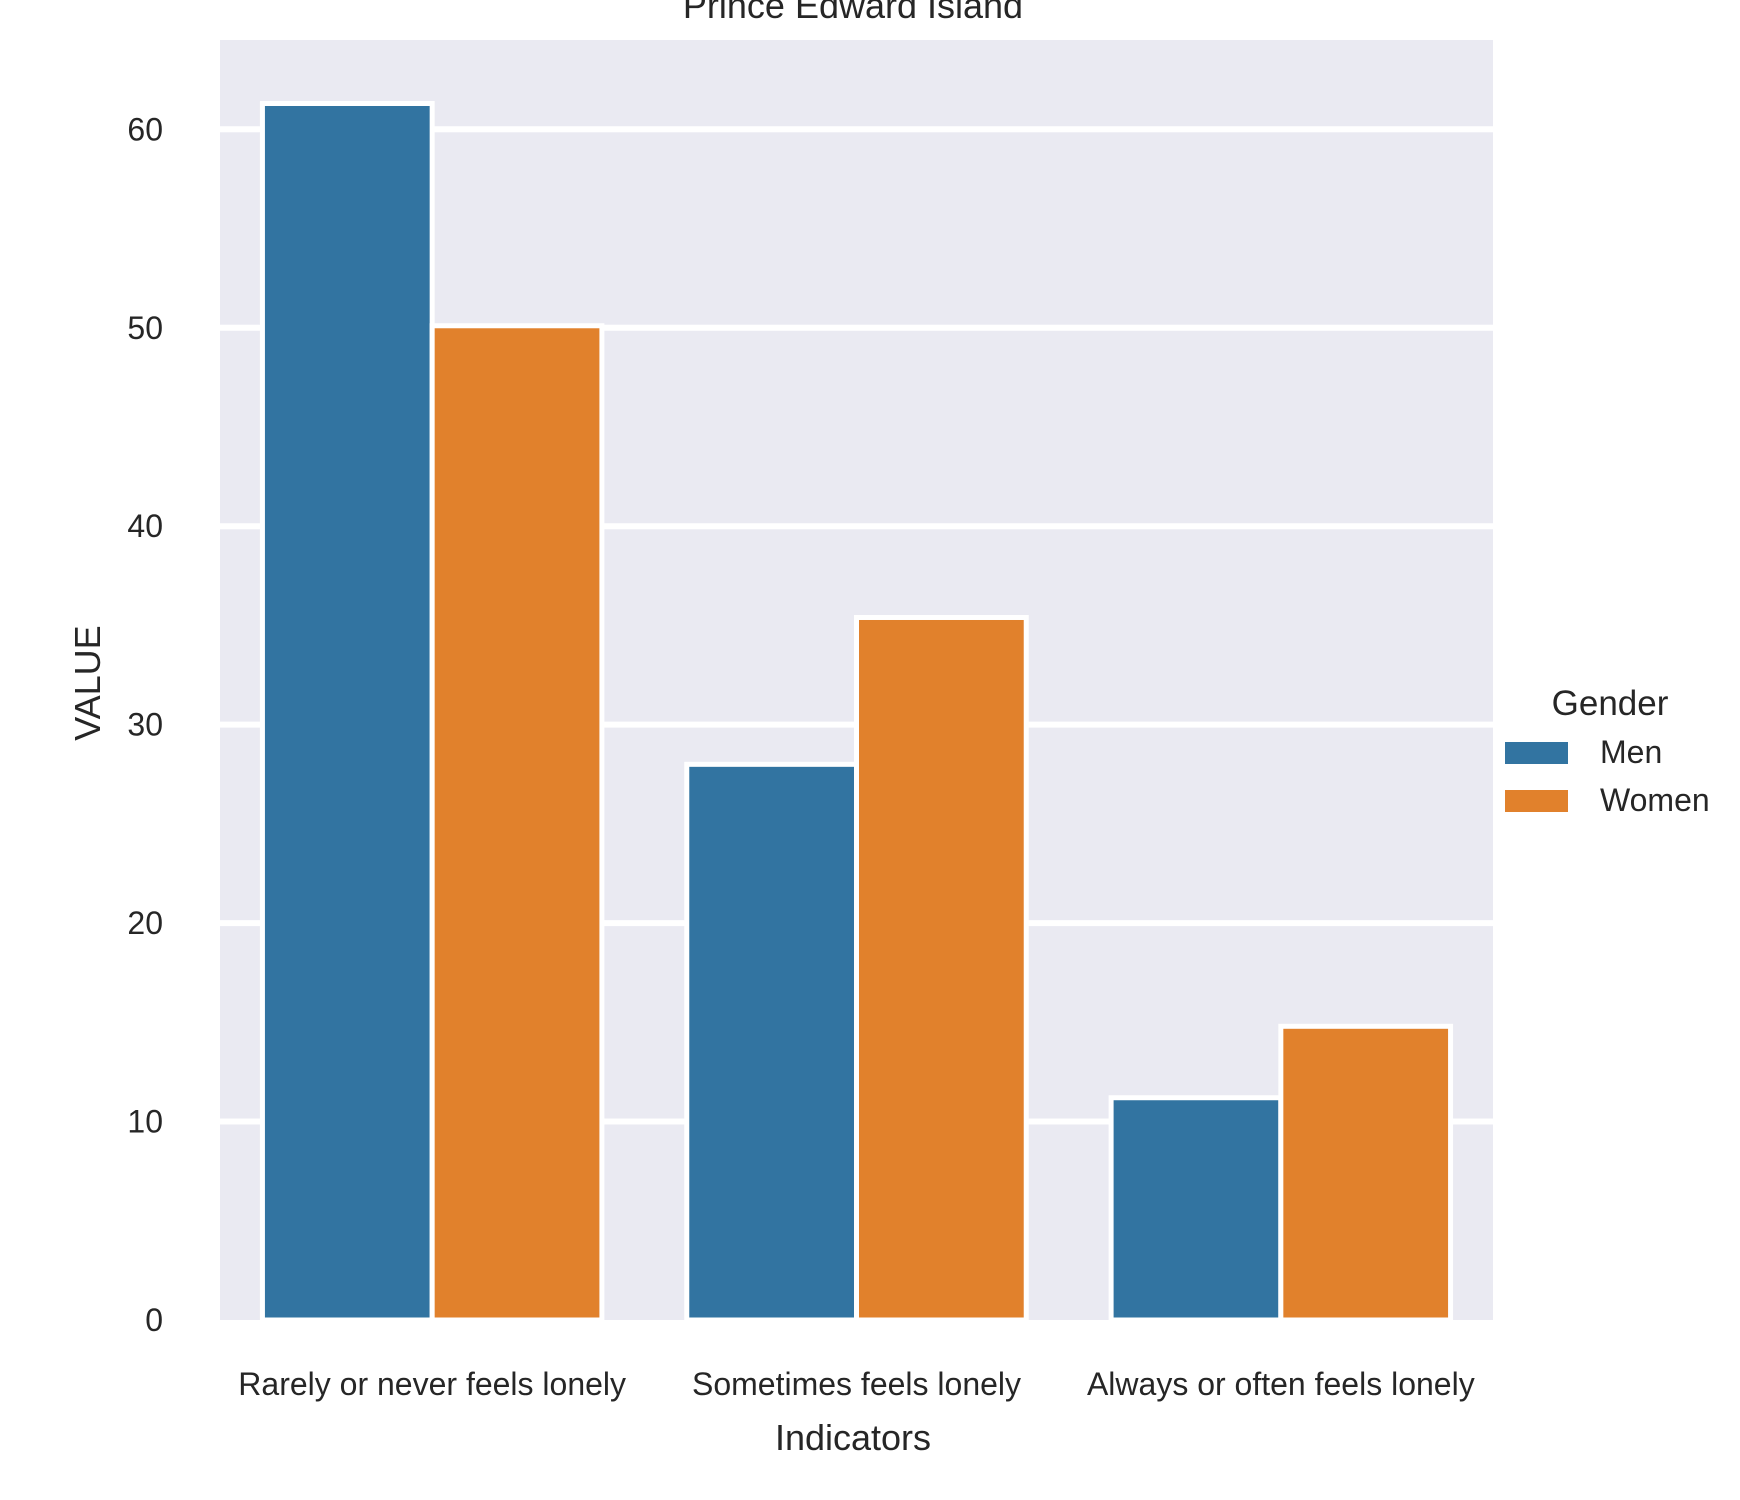 The width and height of the screenshot is (1740, 1500). I want to click on x-tick-label: Sometimes feels lonely, so click(856, 1384).